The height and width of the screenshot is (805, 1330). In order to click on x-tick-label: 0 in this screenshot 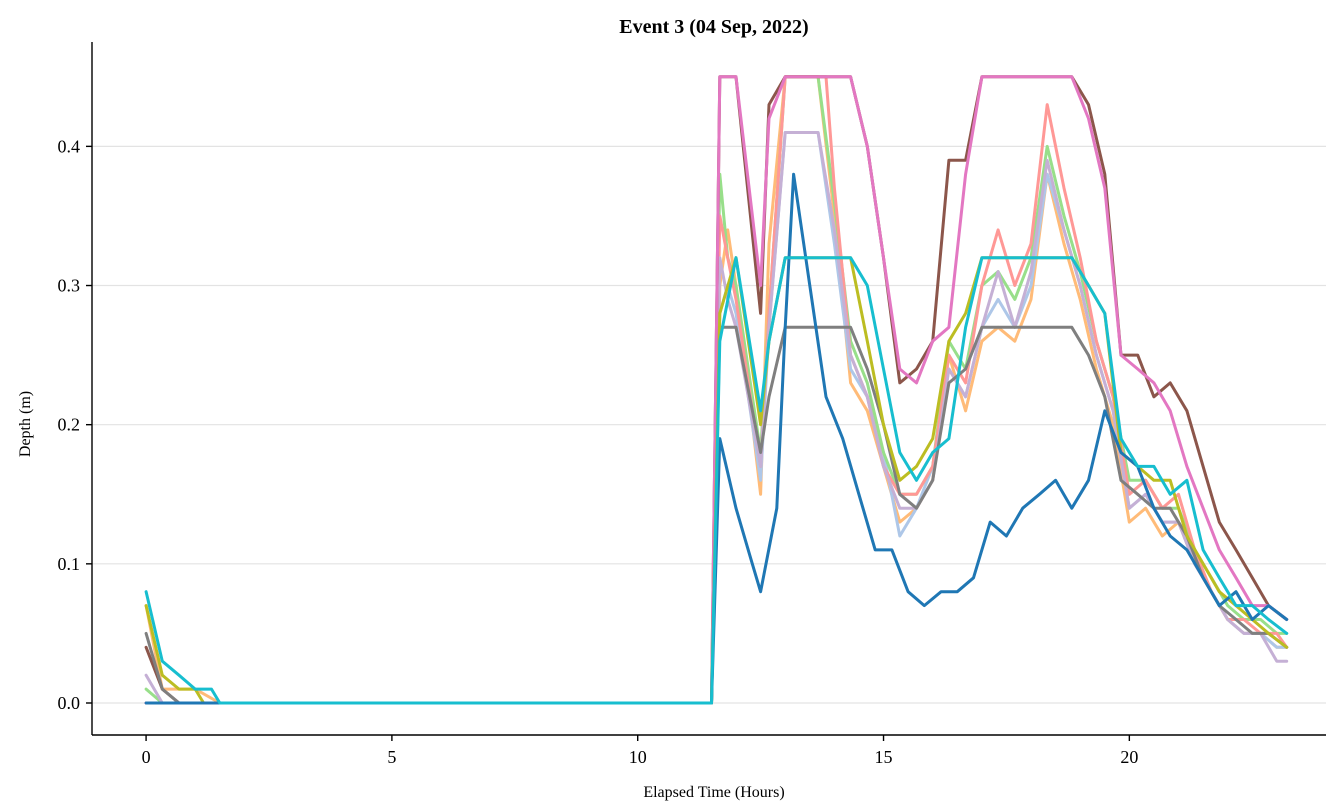, I will do `click(146, 757)`.